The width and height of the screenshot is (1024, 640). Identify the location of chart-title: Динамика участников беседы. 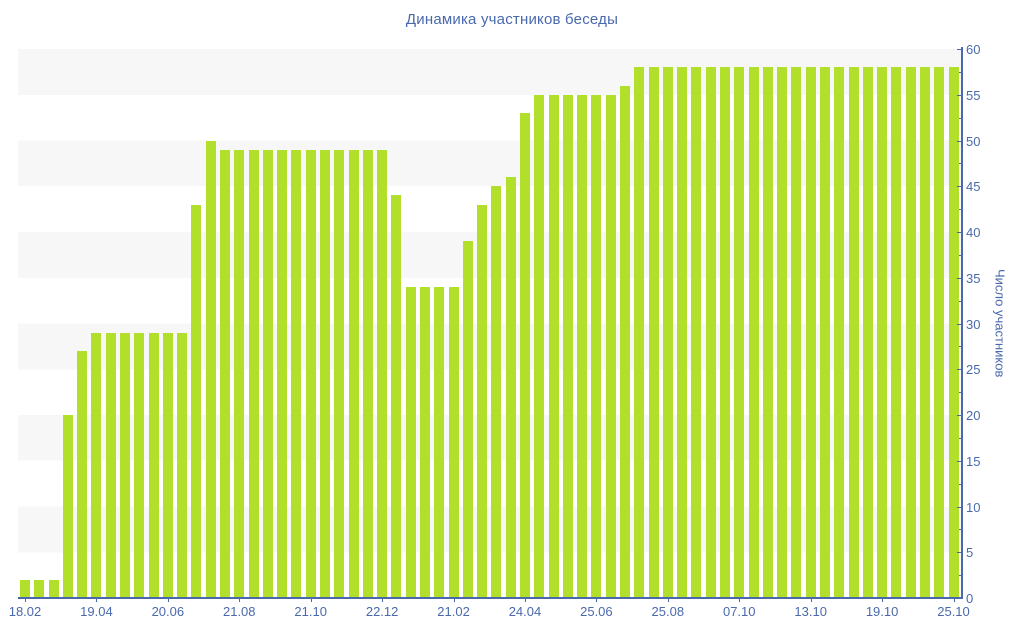
(512, 19).